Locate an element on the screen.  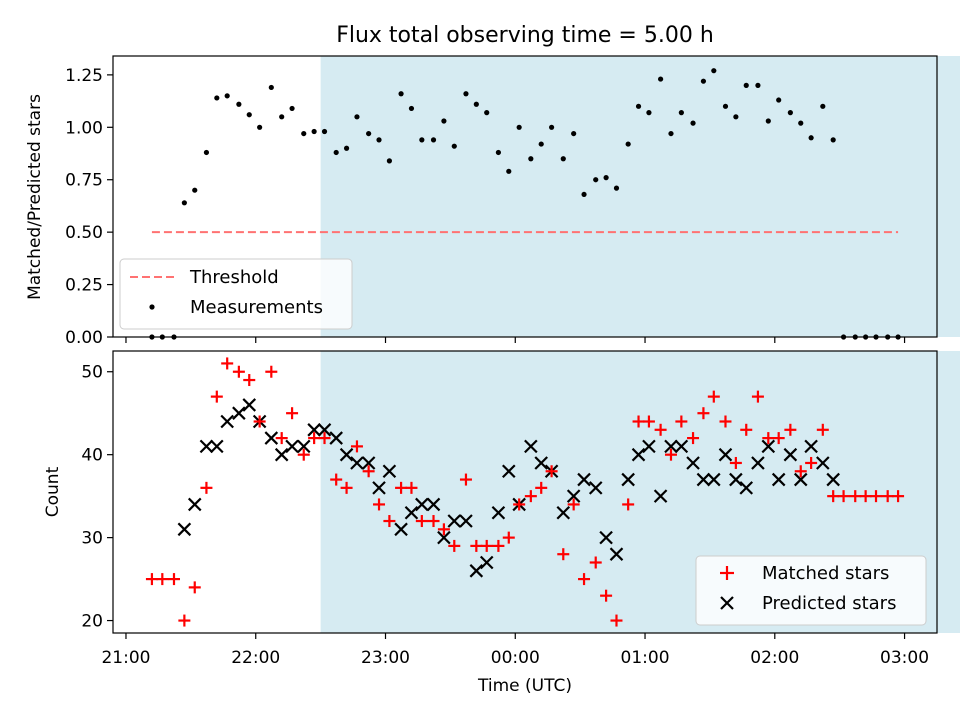
ratio-y-tick-label: 0.50 is located at coordinates (84, 233).